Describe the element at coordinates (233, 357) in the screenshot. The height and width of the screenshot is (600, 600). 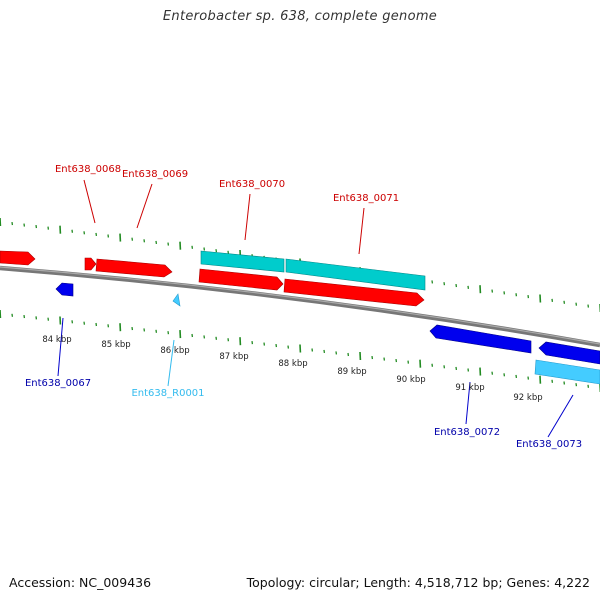
I see `scale-label-87: 87 kbp` at that location.